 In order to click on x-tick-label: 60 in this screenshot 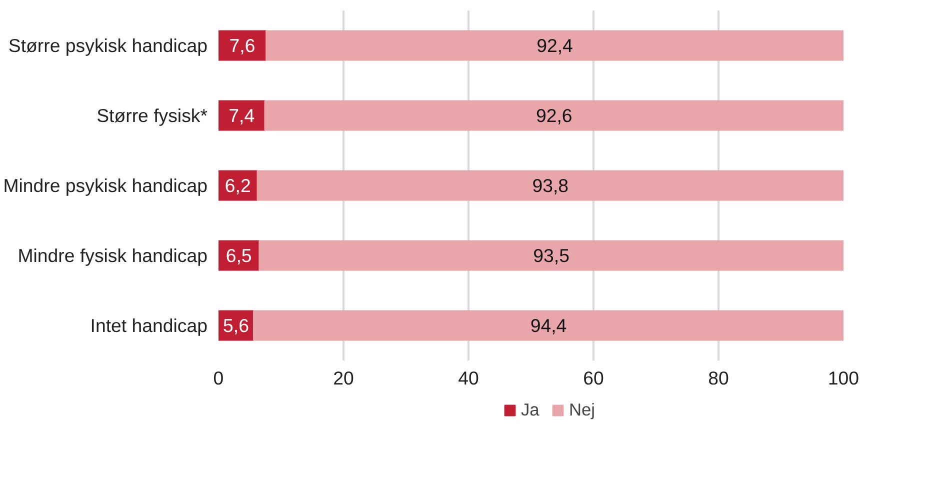, I will do `click(593, 378)`.